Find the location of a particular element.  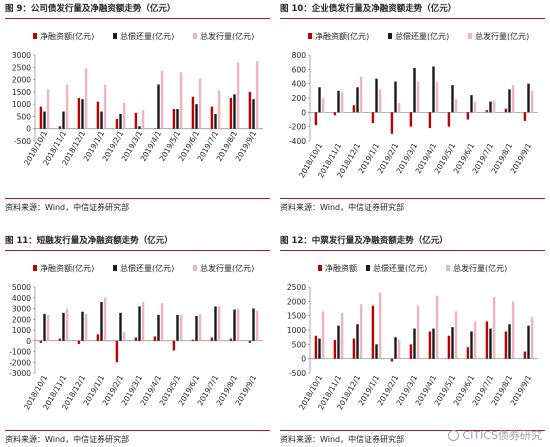

legend-label: 净融资额(亿元) is located at coordinates (67, 36).